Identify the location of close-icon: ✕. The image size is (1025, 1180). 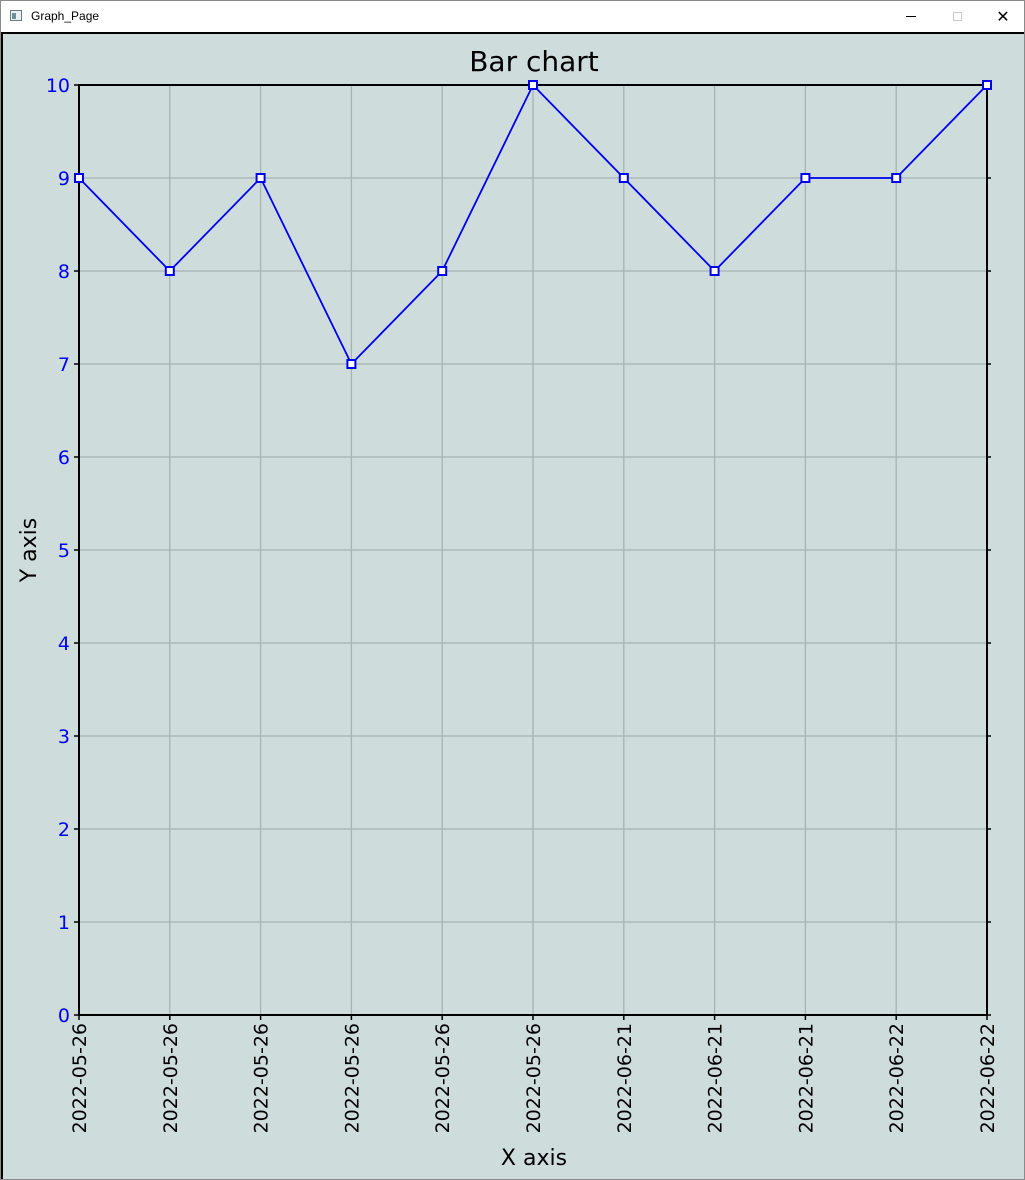
(1003, 16).